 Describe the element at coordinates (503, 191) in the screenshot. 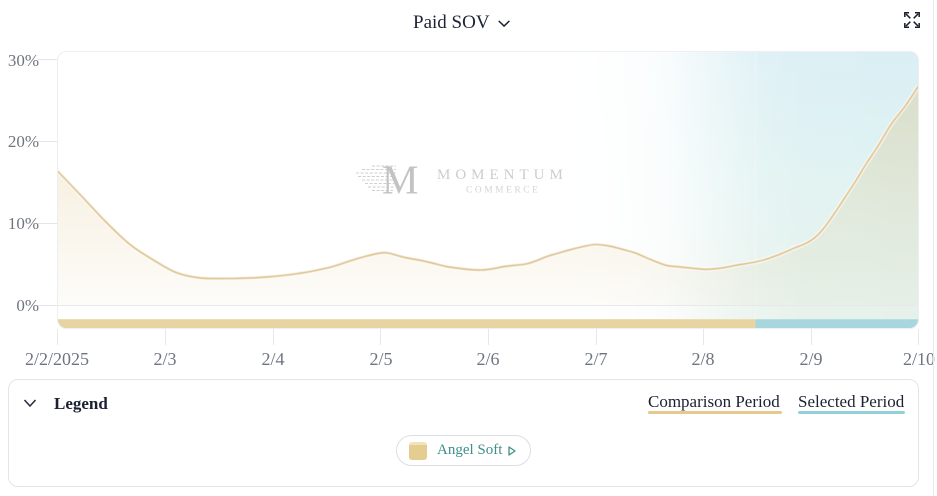

I see `svg-text: COMMERCE` at that location.